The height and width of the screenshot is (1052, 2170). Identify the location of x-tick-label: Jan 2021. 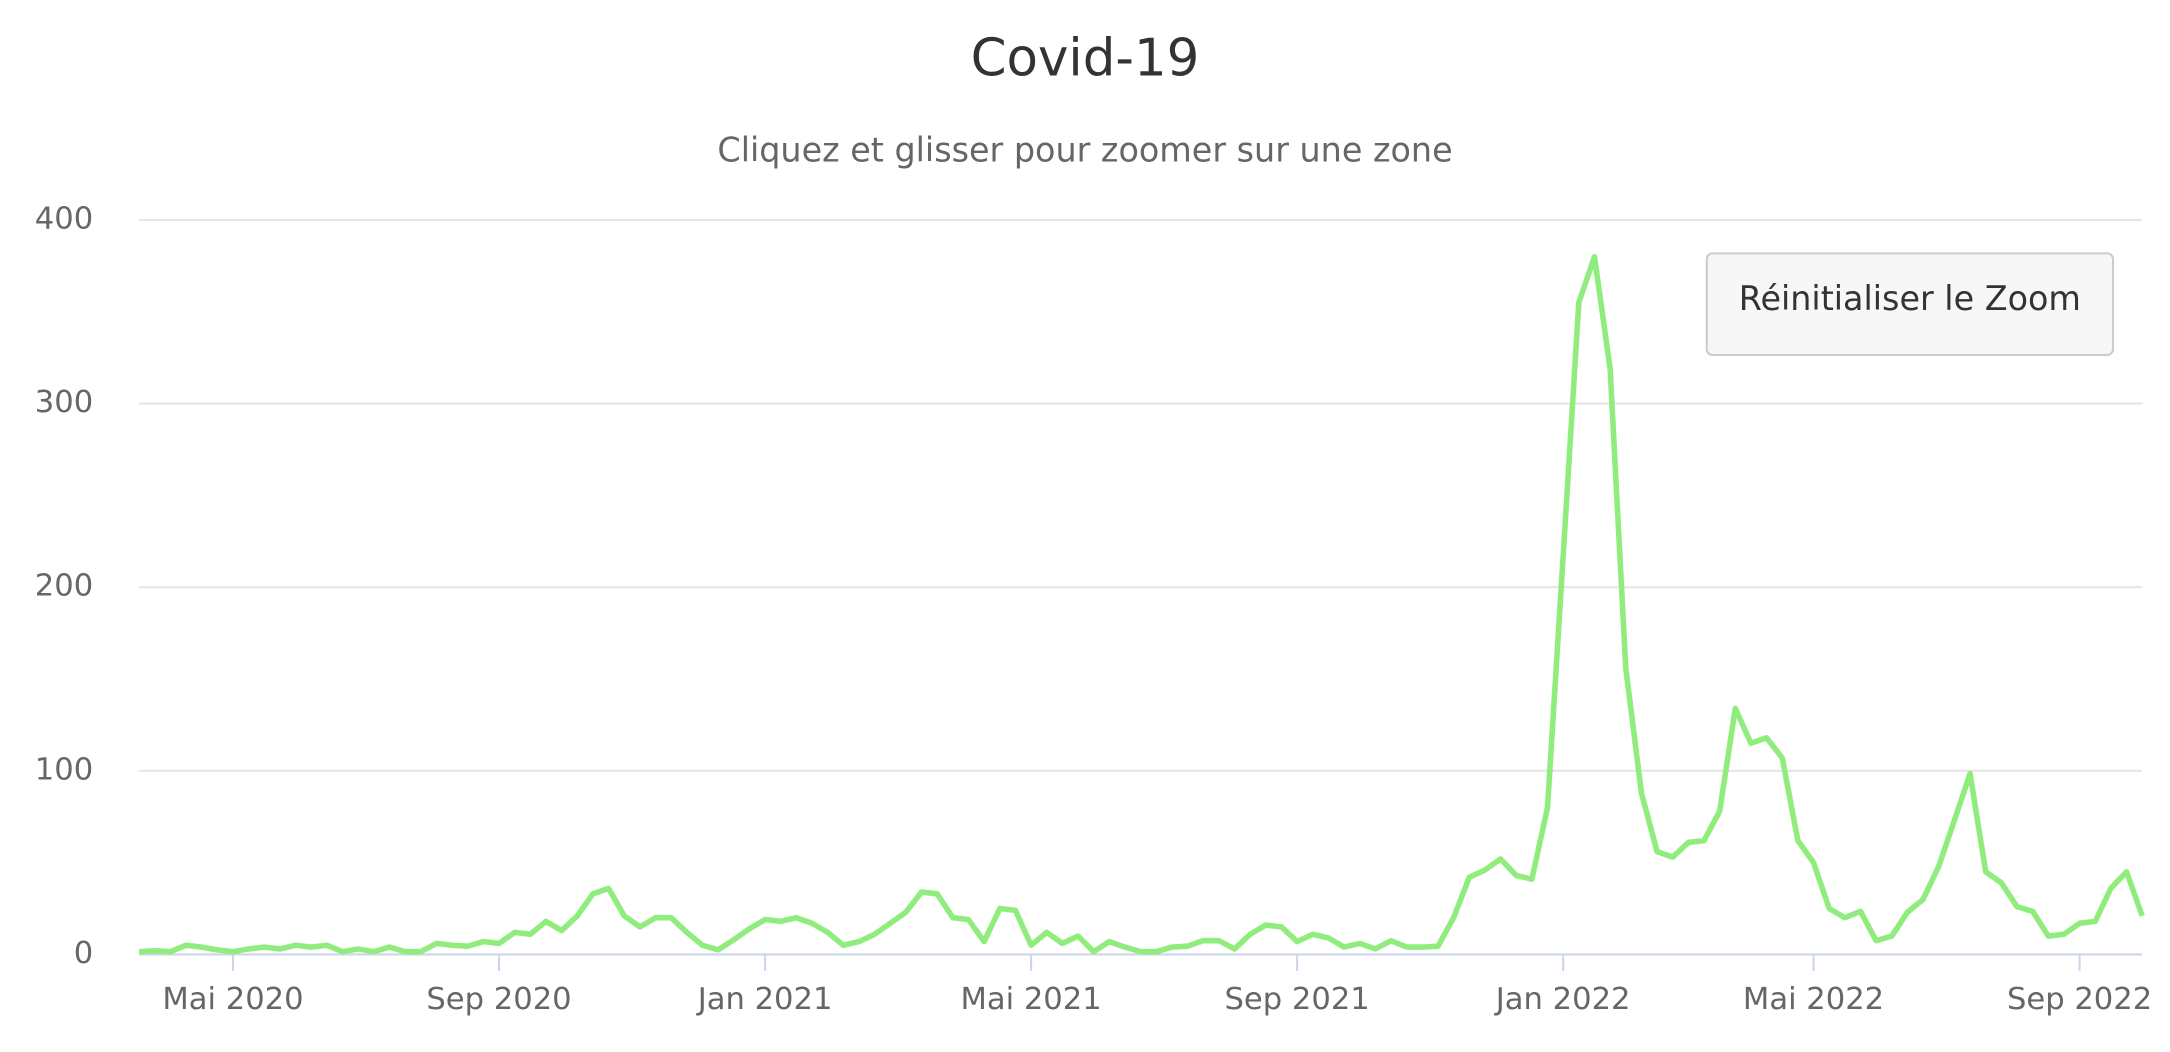
(764, 999).